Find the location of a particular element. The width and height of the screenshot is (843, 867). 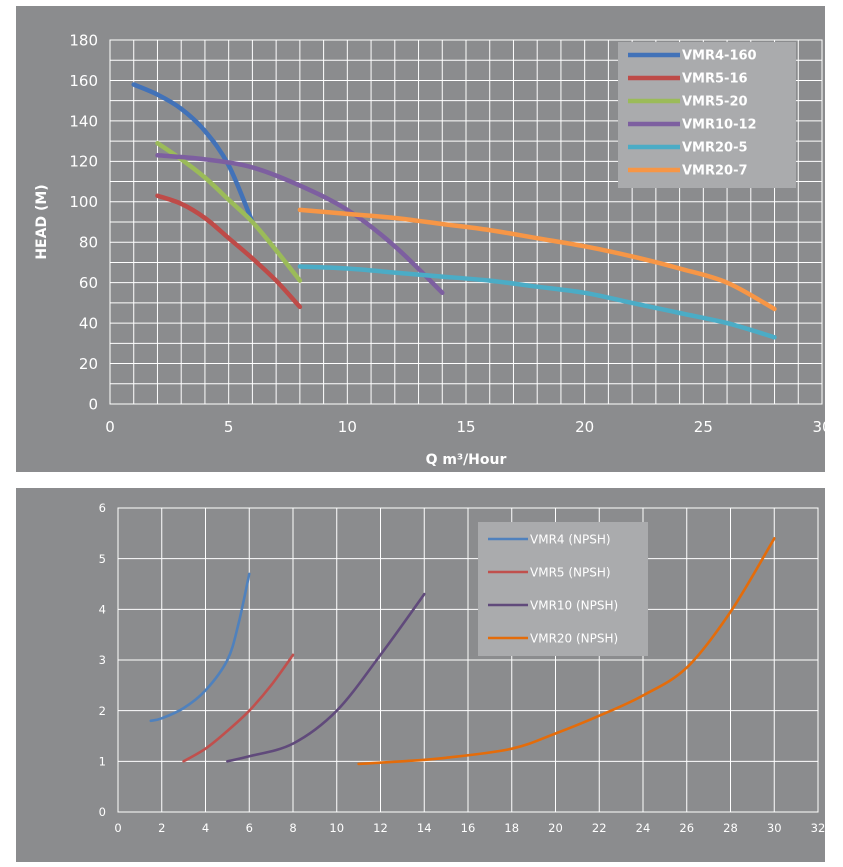

legend-label-vmr5-20: VMR5-20 is located at coordinates (715, 102).